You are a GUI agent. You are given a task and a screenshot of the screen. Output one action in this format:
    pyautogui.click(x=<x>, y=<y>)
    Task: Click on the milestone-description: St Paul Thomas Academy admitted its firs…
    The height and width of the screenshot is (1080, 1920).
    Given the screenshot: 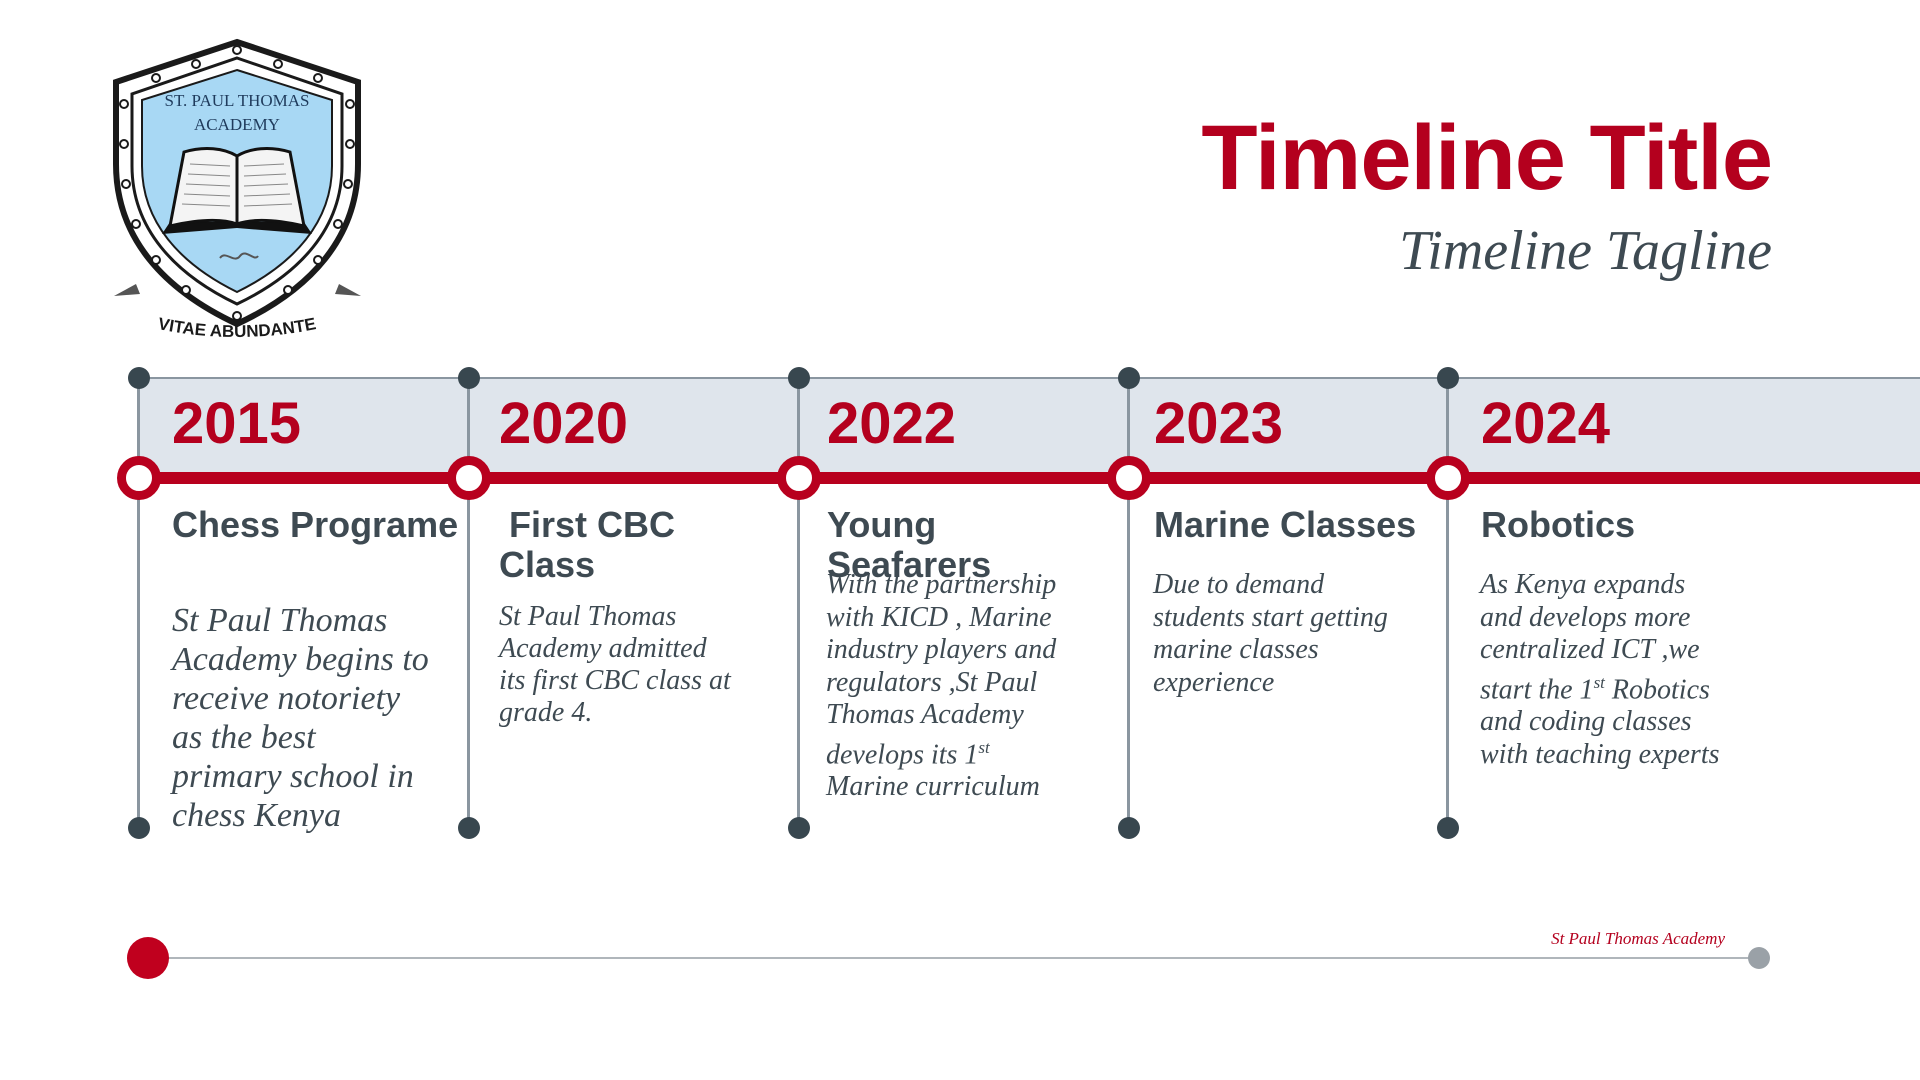 What is the action you would take?
    pyautogui.click(x=615, y=664)
    